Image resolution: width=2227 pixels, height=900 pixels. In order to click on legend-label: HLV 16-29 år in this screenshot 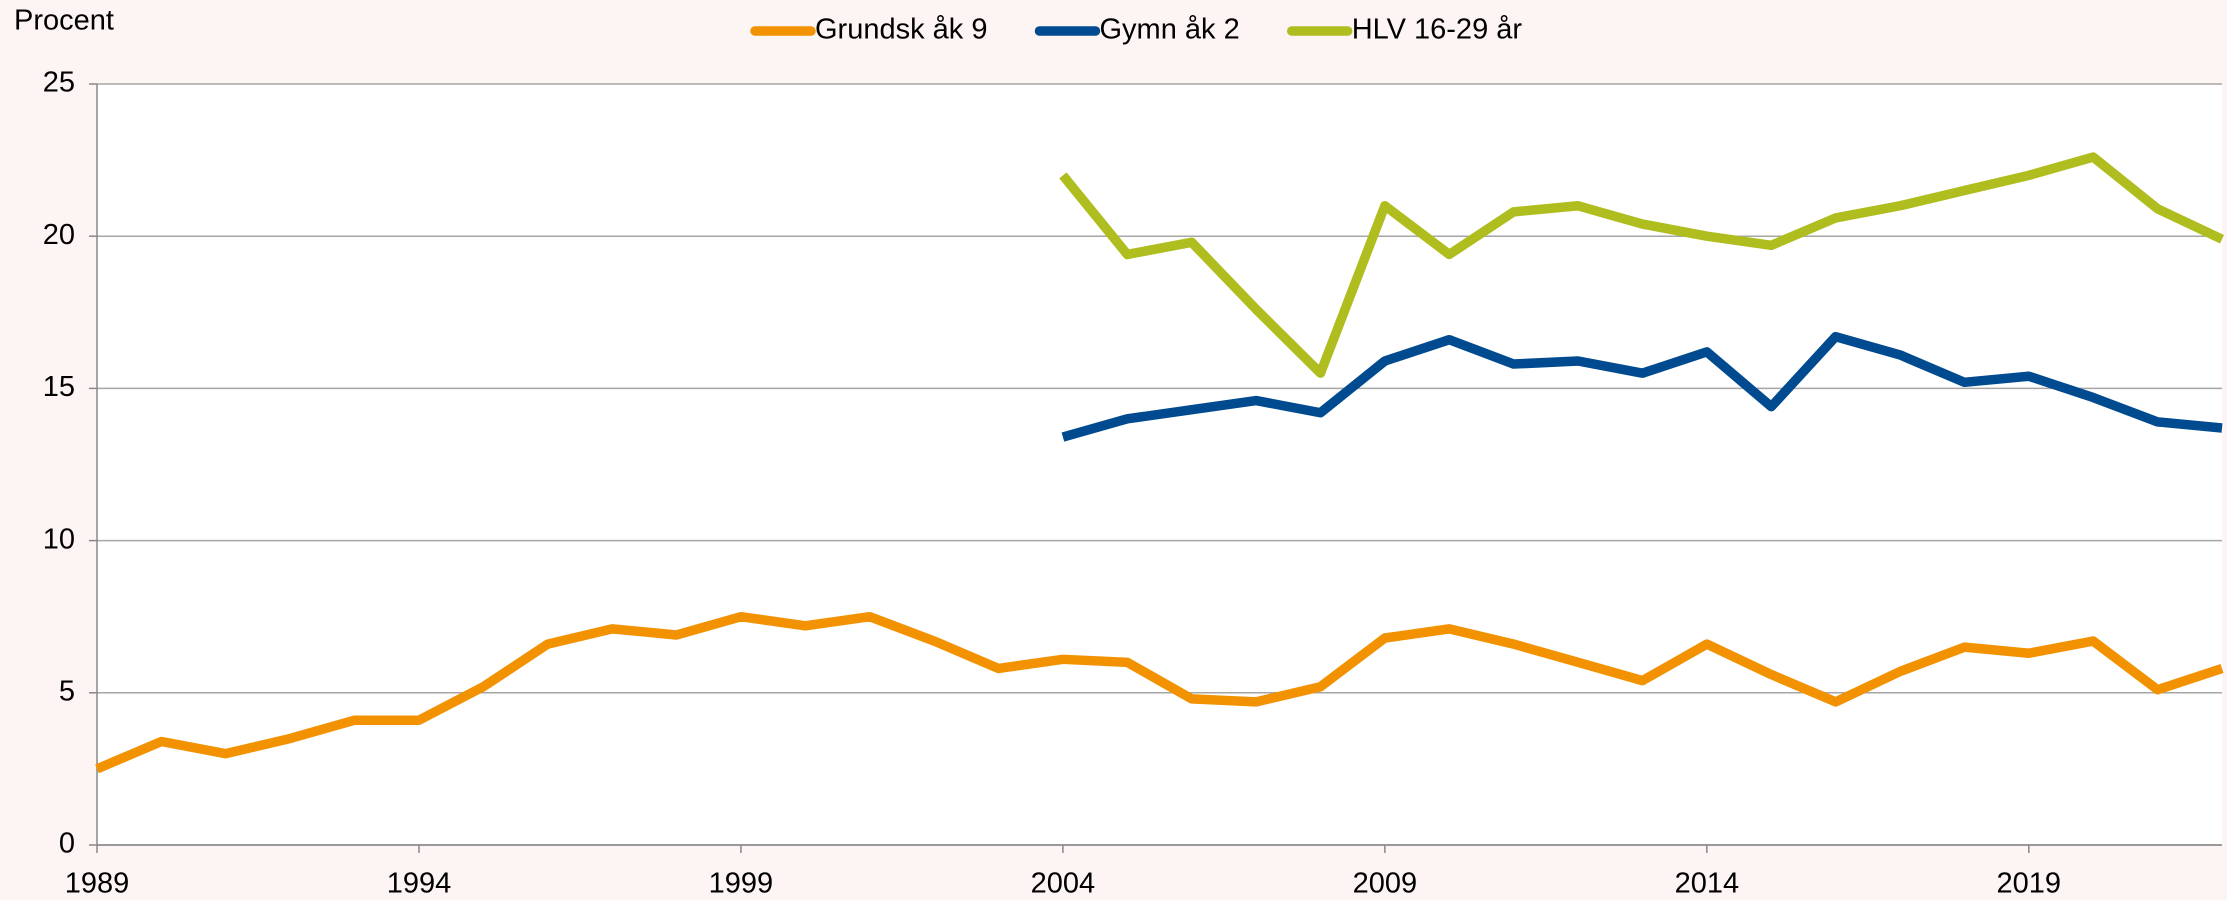, I will do `click(1437, 30)`.